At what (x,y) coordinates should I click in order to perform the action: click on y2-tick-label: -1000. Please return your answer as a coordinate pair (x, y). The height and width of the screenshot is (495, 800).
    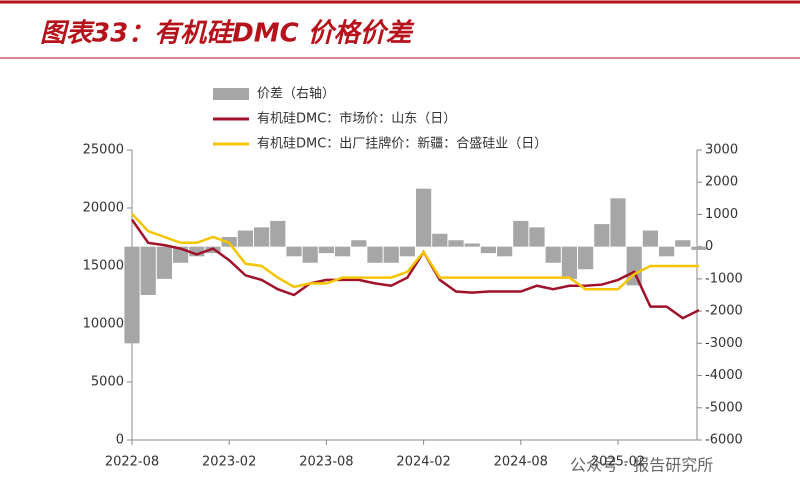
    Looking at the image, I should click on (724, 278).